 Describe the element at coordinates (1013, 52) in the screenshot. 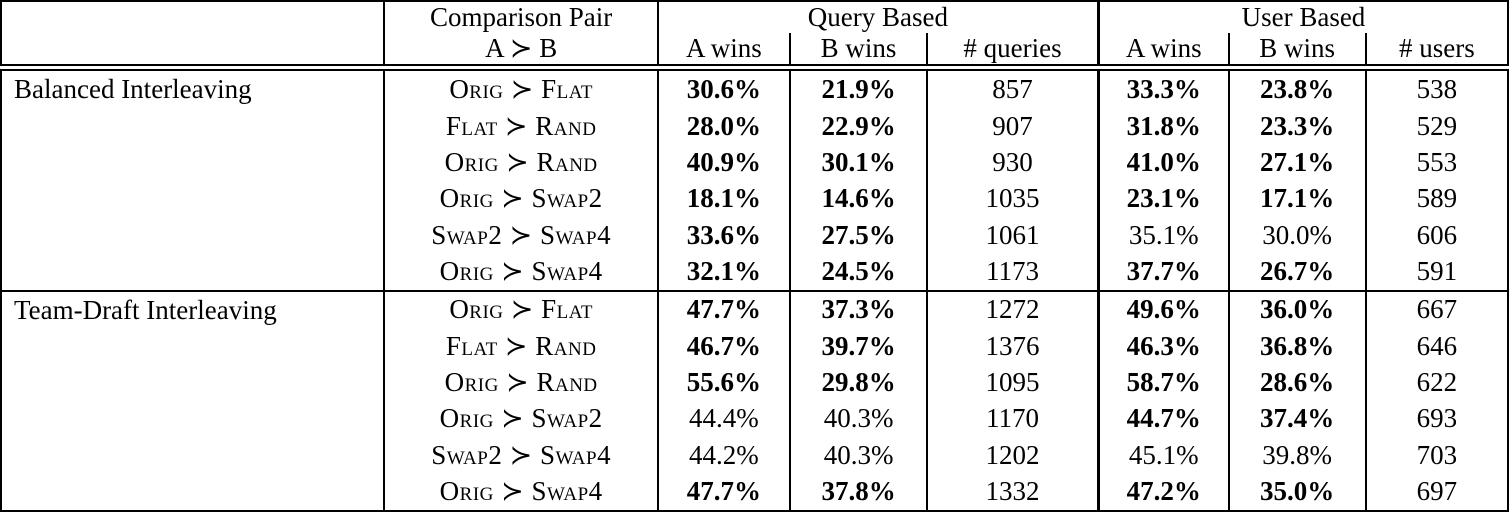

I see `num-queries-header: # queries` at that location.